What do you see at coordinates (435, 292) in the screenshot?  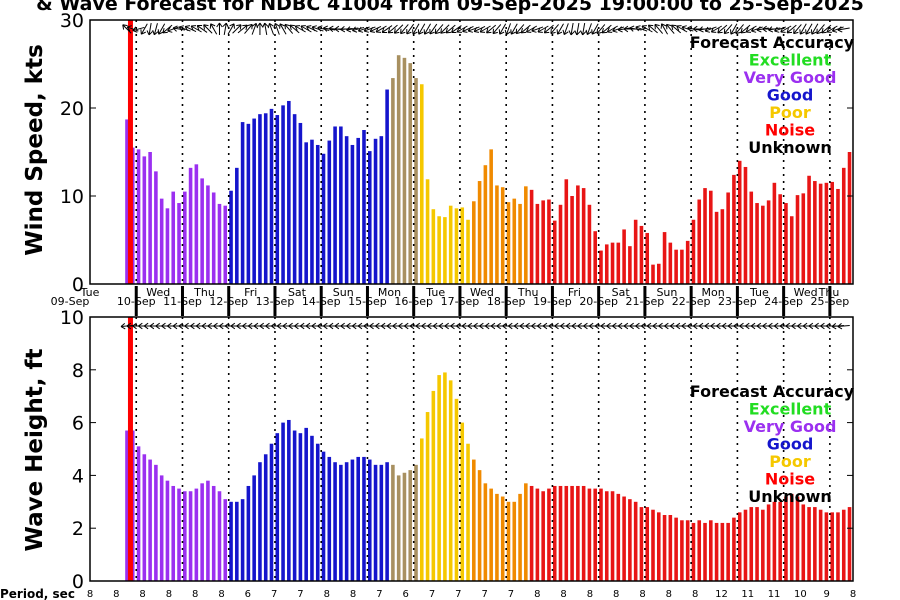 I see `day-name-label: Tue` at bounding box center [435, 292].